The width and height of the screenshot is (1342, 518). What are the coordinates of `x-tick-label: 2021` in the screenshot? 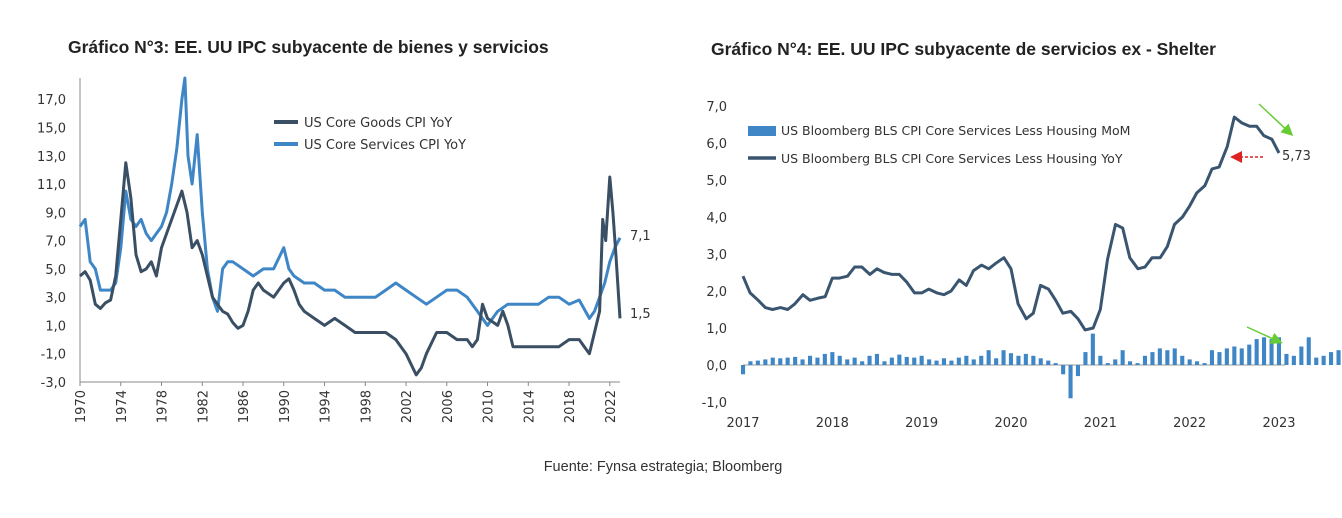 It's located at (1100, 423).